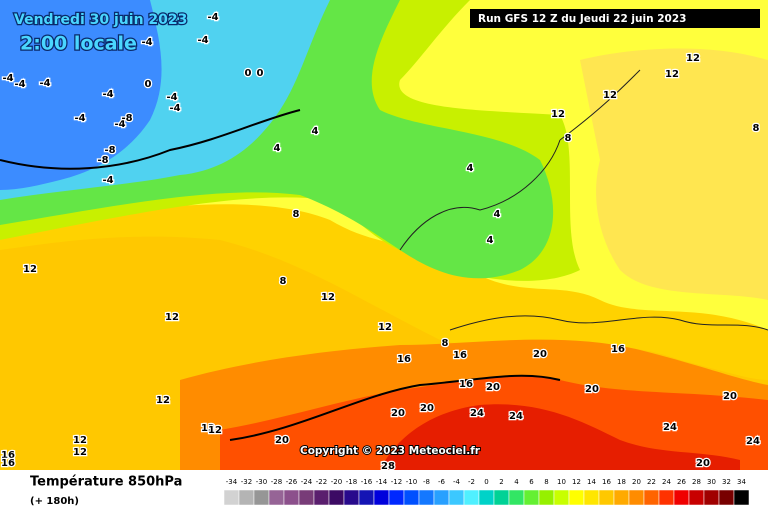 The height and width of the screenshot is (516, 768). What do you see at coordinates (78, 44) in the screenshot?
I see `map-time: 2:00 locale` at bounding box center [78, 44].